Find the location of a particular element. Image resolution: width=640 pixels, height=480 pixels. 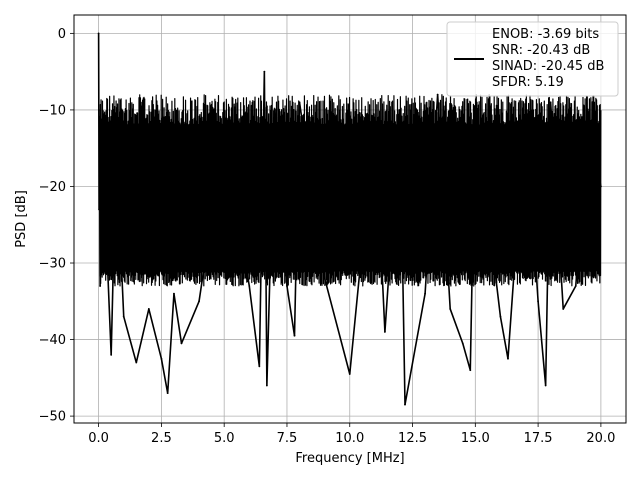

y-tick-label: 0 is located at coordinates (62, 34).